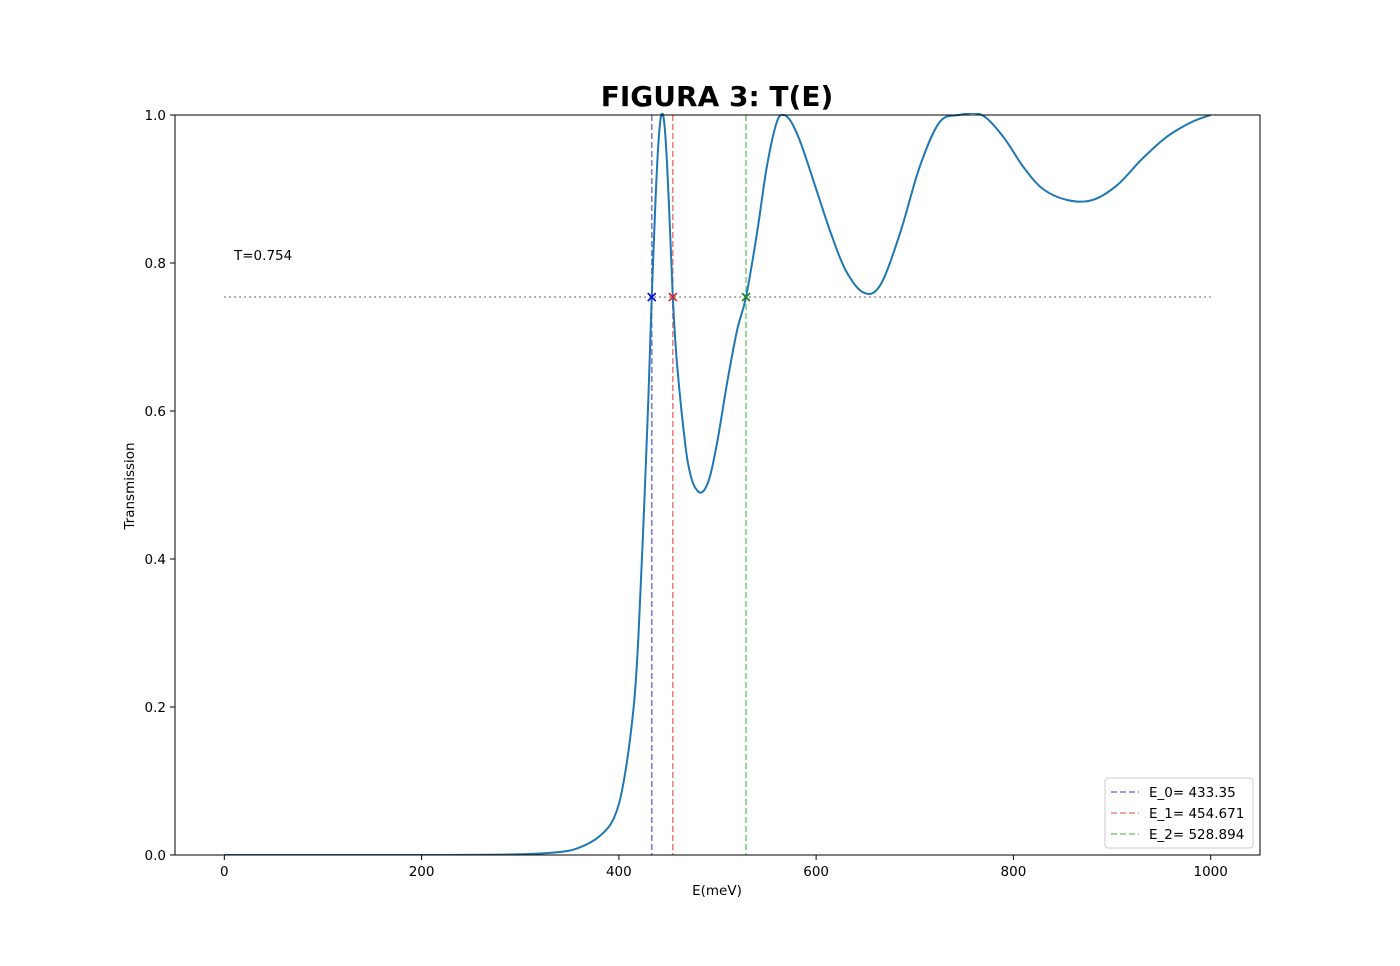  Describe the element at coordinates (1192, 793) in the screenshot. I see `legend-label-0: E_0= 433.35` at that location.